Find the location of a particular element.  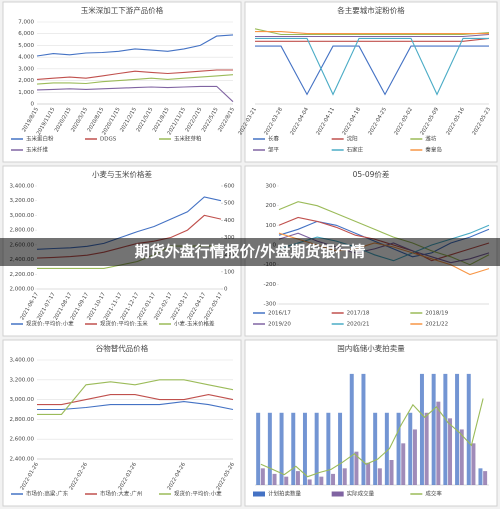

legend-label: 玉米纤维 is located at coordinates (37, 150).